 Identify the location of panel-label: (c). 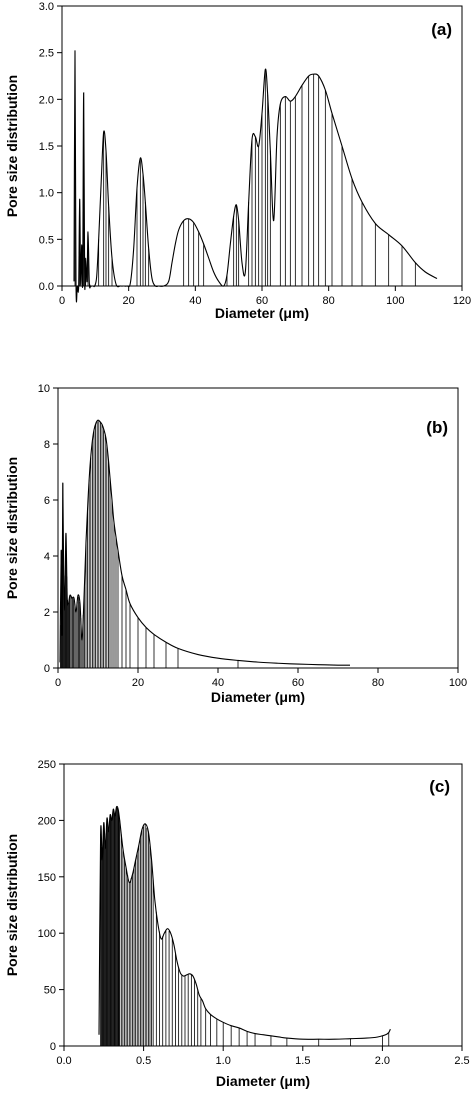
(439, 786).